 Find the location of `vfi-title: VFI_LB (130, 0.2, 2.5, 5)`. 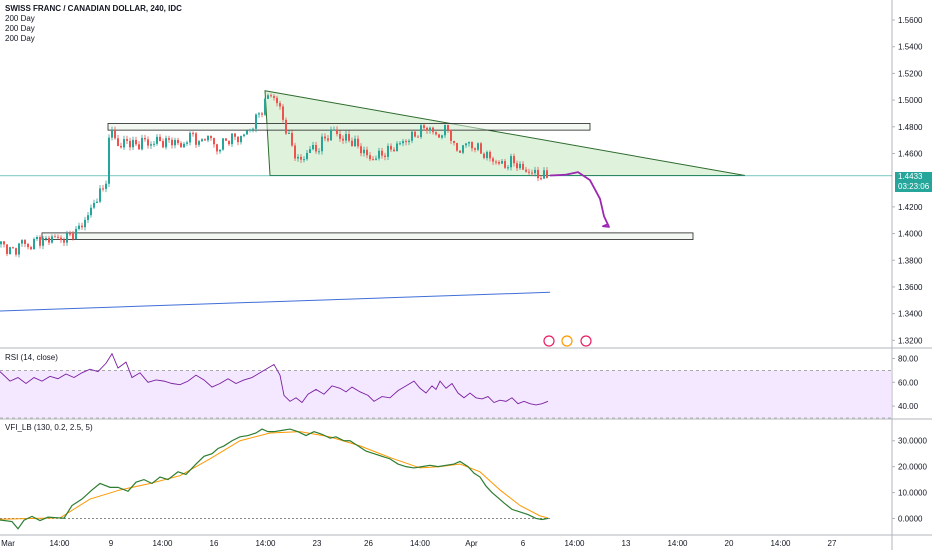

vfi-title: VFI_LB (130, 0.2, 2.5, 5) is located at coordinates (49, 427).